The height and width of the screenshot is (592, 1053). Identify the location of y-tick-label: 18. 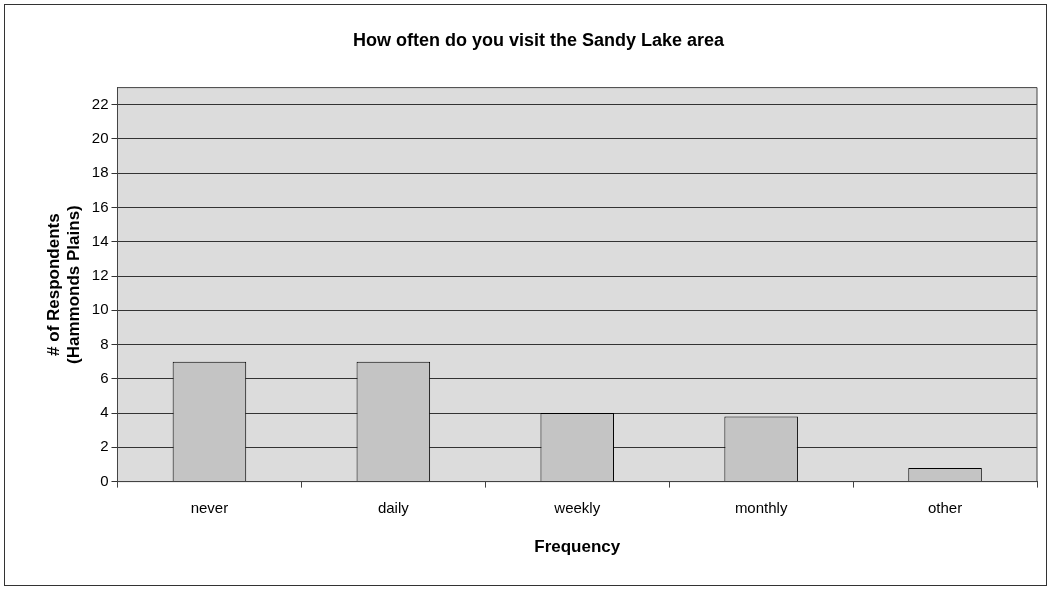
(100, 172).